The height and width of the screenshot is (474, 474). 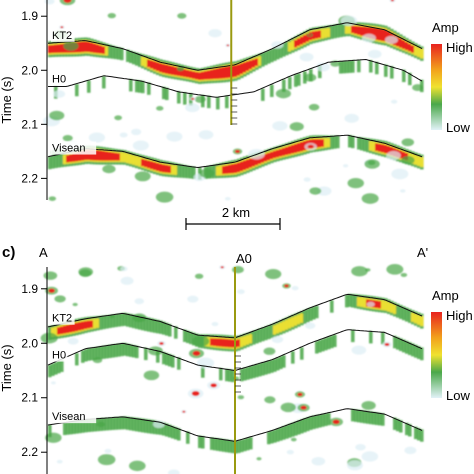 I want to click on upper-amp-legend: Amp High Low, so click(x=452, y=77).